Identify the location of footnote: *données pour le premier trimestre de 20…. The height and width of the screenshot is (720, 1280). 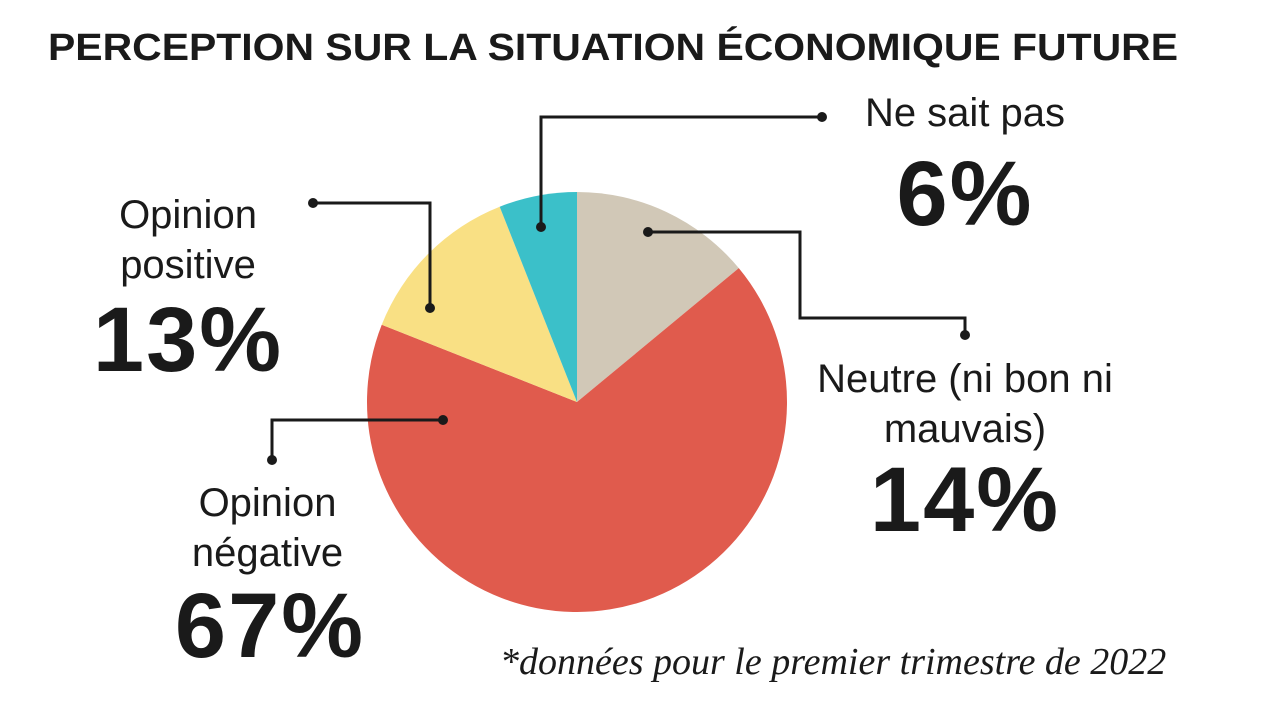
(833, 662).